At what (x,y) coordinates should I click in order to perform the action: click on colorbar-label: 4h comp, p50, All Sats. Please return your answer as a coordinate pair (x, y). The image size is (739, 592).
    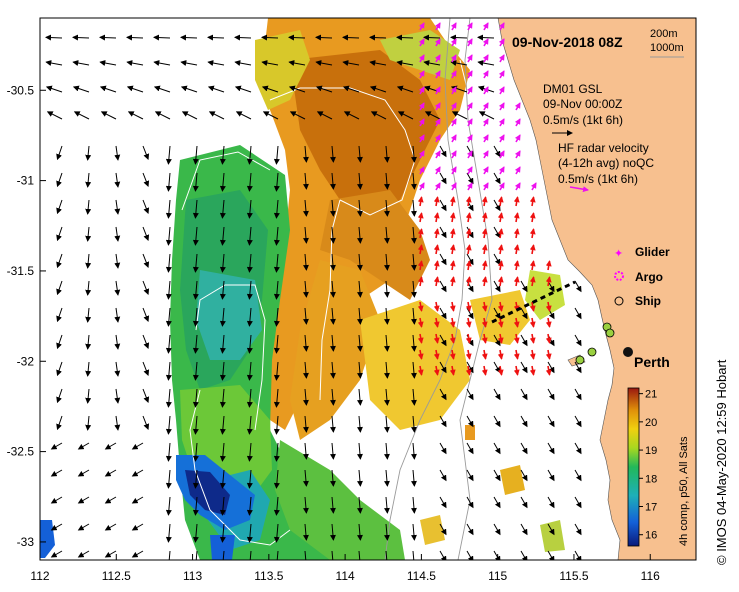
    Looking at the image, I should click on (684, 491).